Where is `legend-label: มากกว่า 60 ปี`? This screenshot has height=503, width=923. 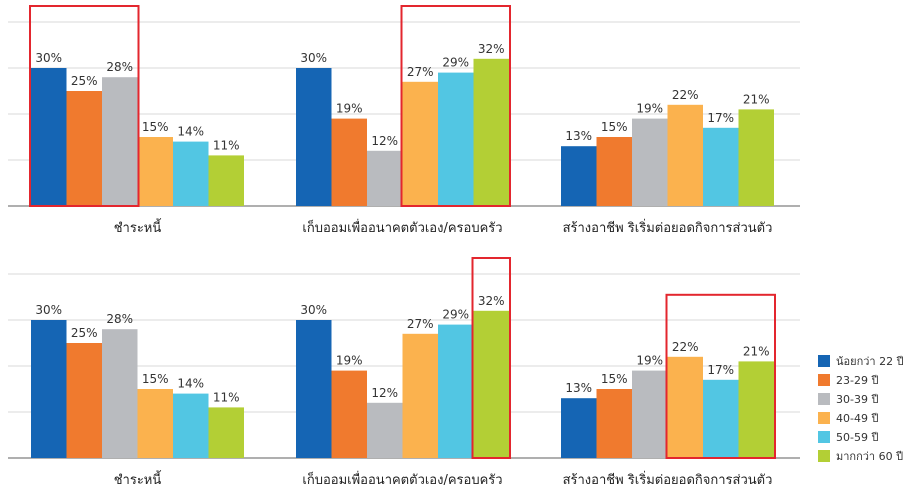 legend-label: มากกว่า 60 ปี is located at coordinates (870, 456).